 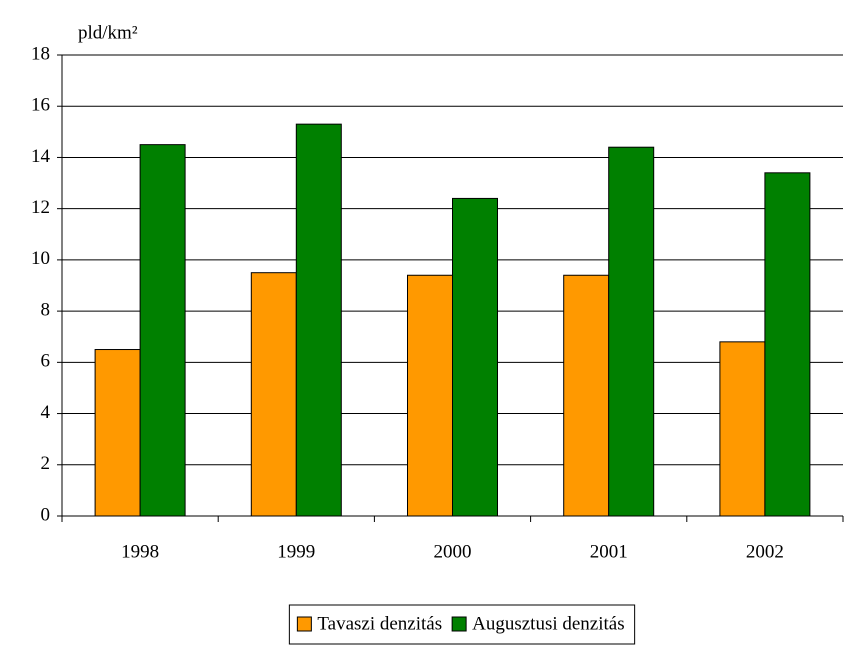 I want to click on y-tick-label: 12, so click(x=40, y=207).